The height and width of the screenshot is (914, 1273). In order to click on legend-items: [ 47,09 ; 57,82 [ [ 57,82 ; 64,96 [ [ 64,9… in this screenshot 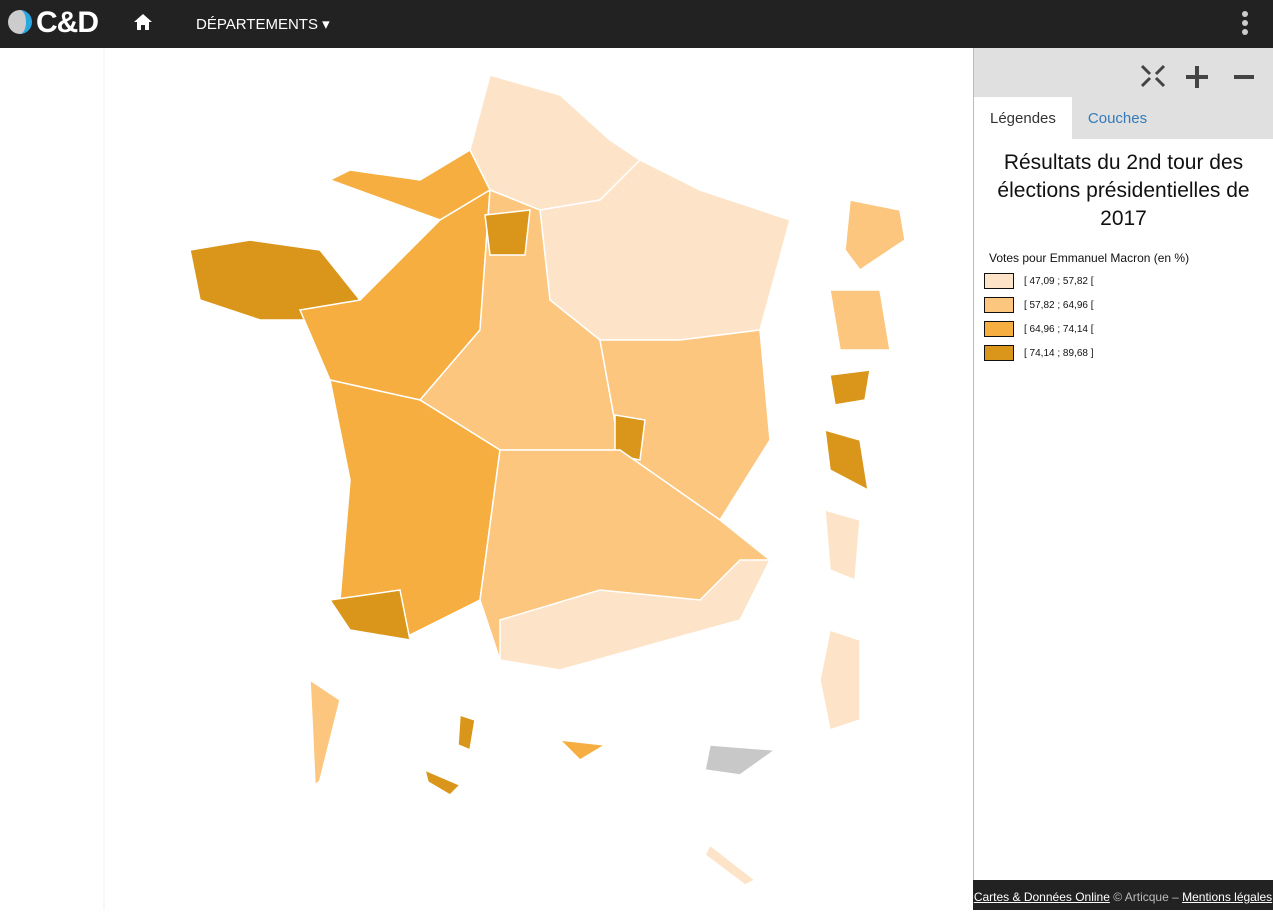, I will do `click(1123, 317)`.